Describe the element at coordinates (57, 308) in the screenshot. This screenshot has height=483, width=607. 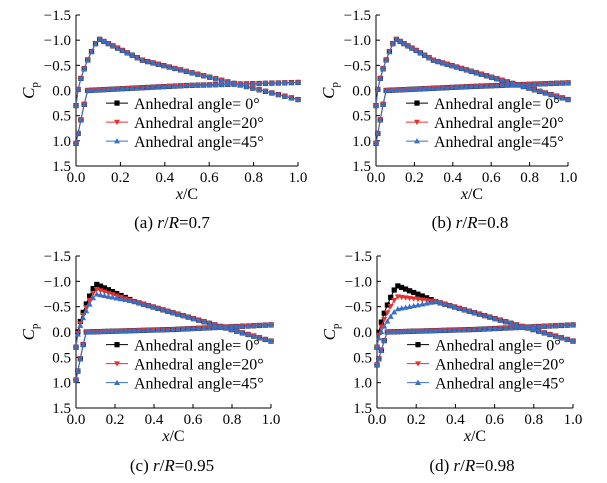
I see `y-tick-label: −0.5` at that location.